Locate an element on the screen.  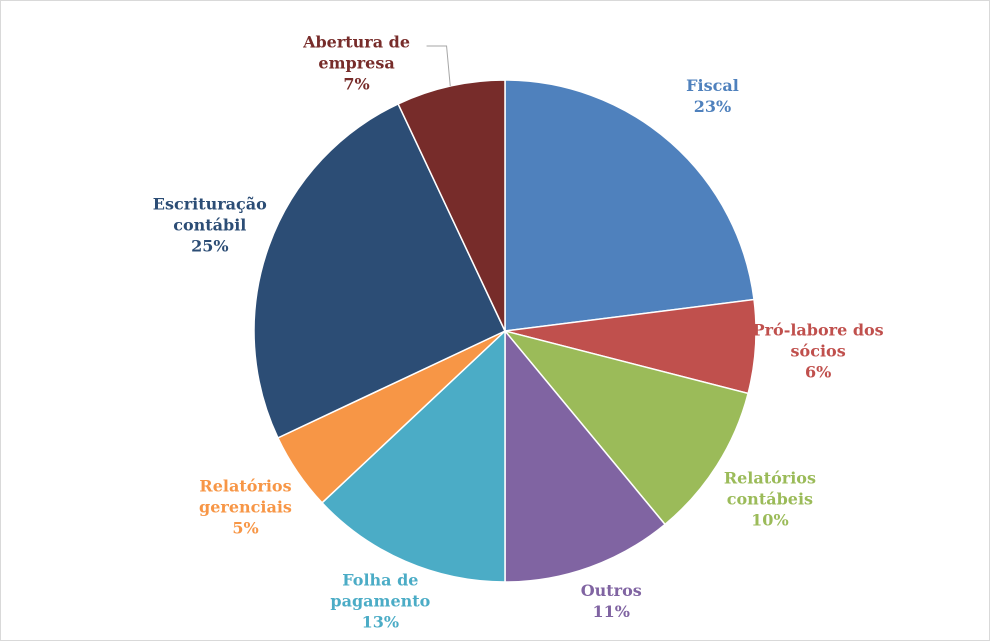
value-label: 10% is located at coordinates (770, 520).